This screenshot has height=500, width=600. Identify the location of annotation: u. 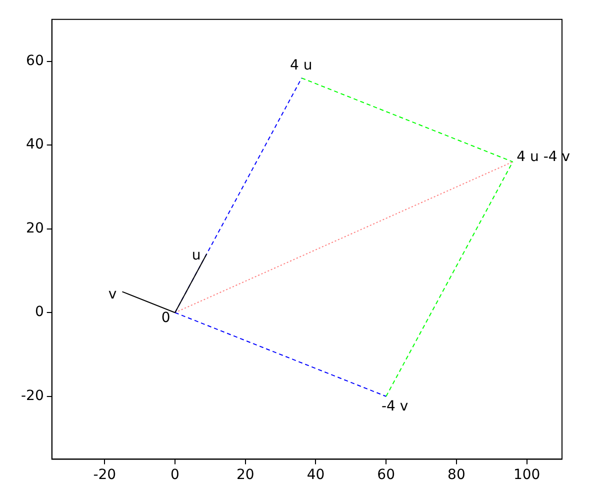
(196, 255).